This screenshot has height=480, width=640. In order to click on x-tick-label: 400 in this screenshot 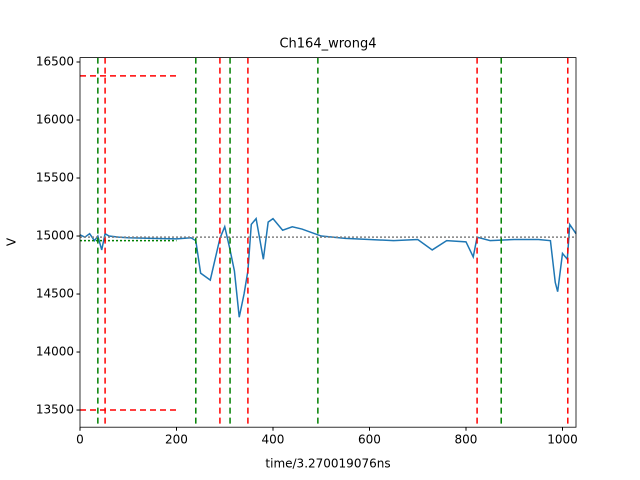, I will do `click(273, 440)`.